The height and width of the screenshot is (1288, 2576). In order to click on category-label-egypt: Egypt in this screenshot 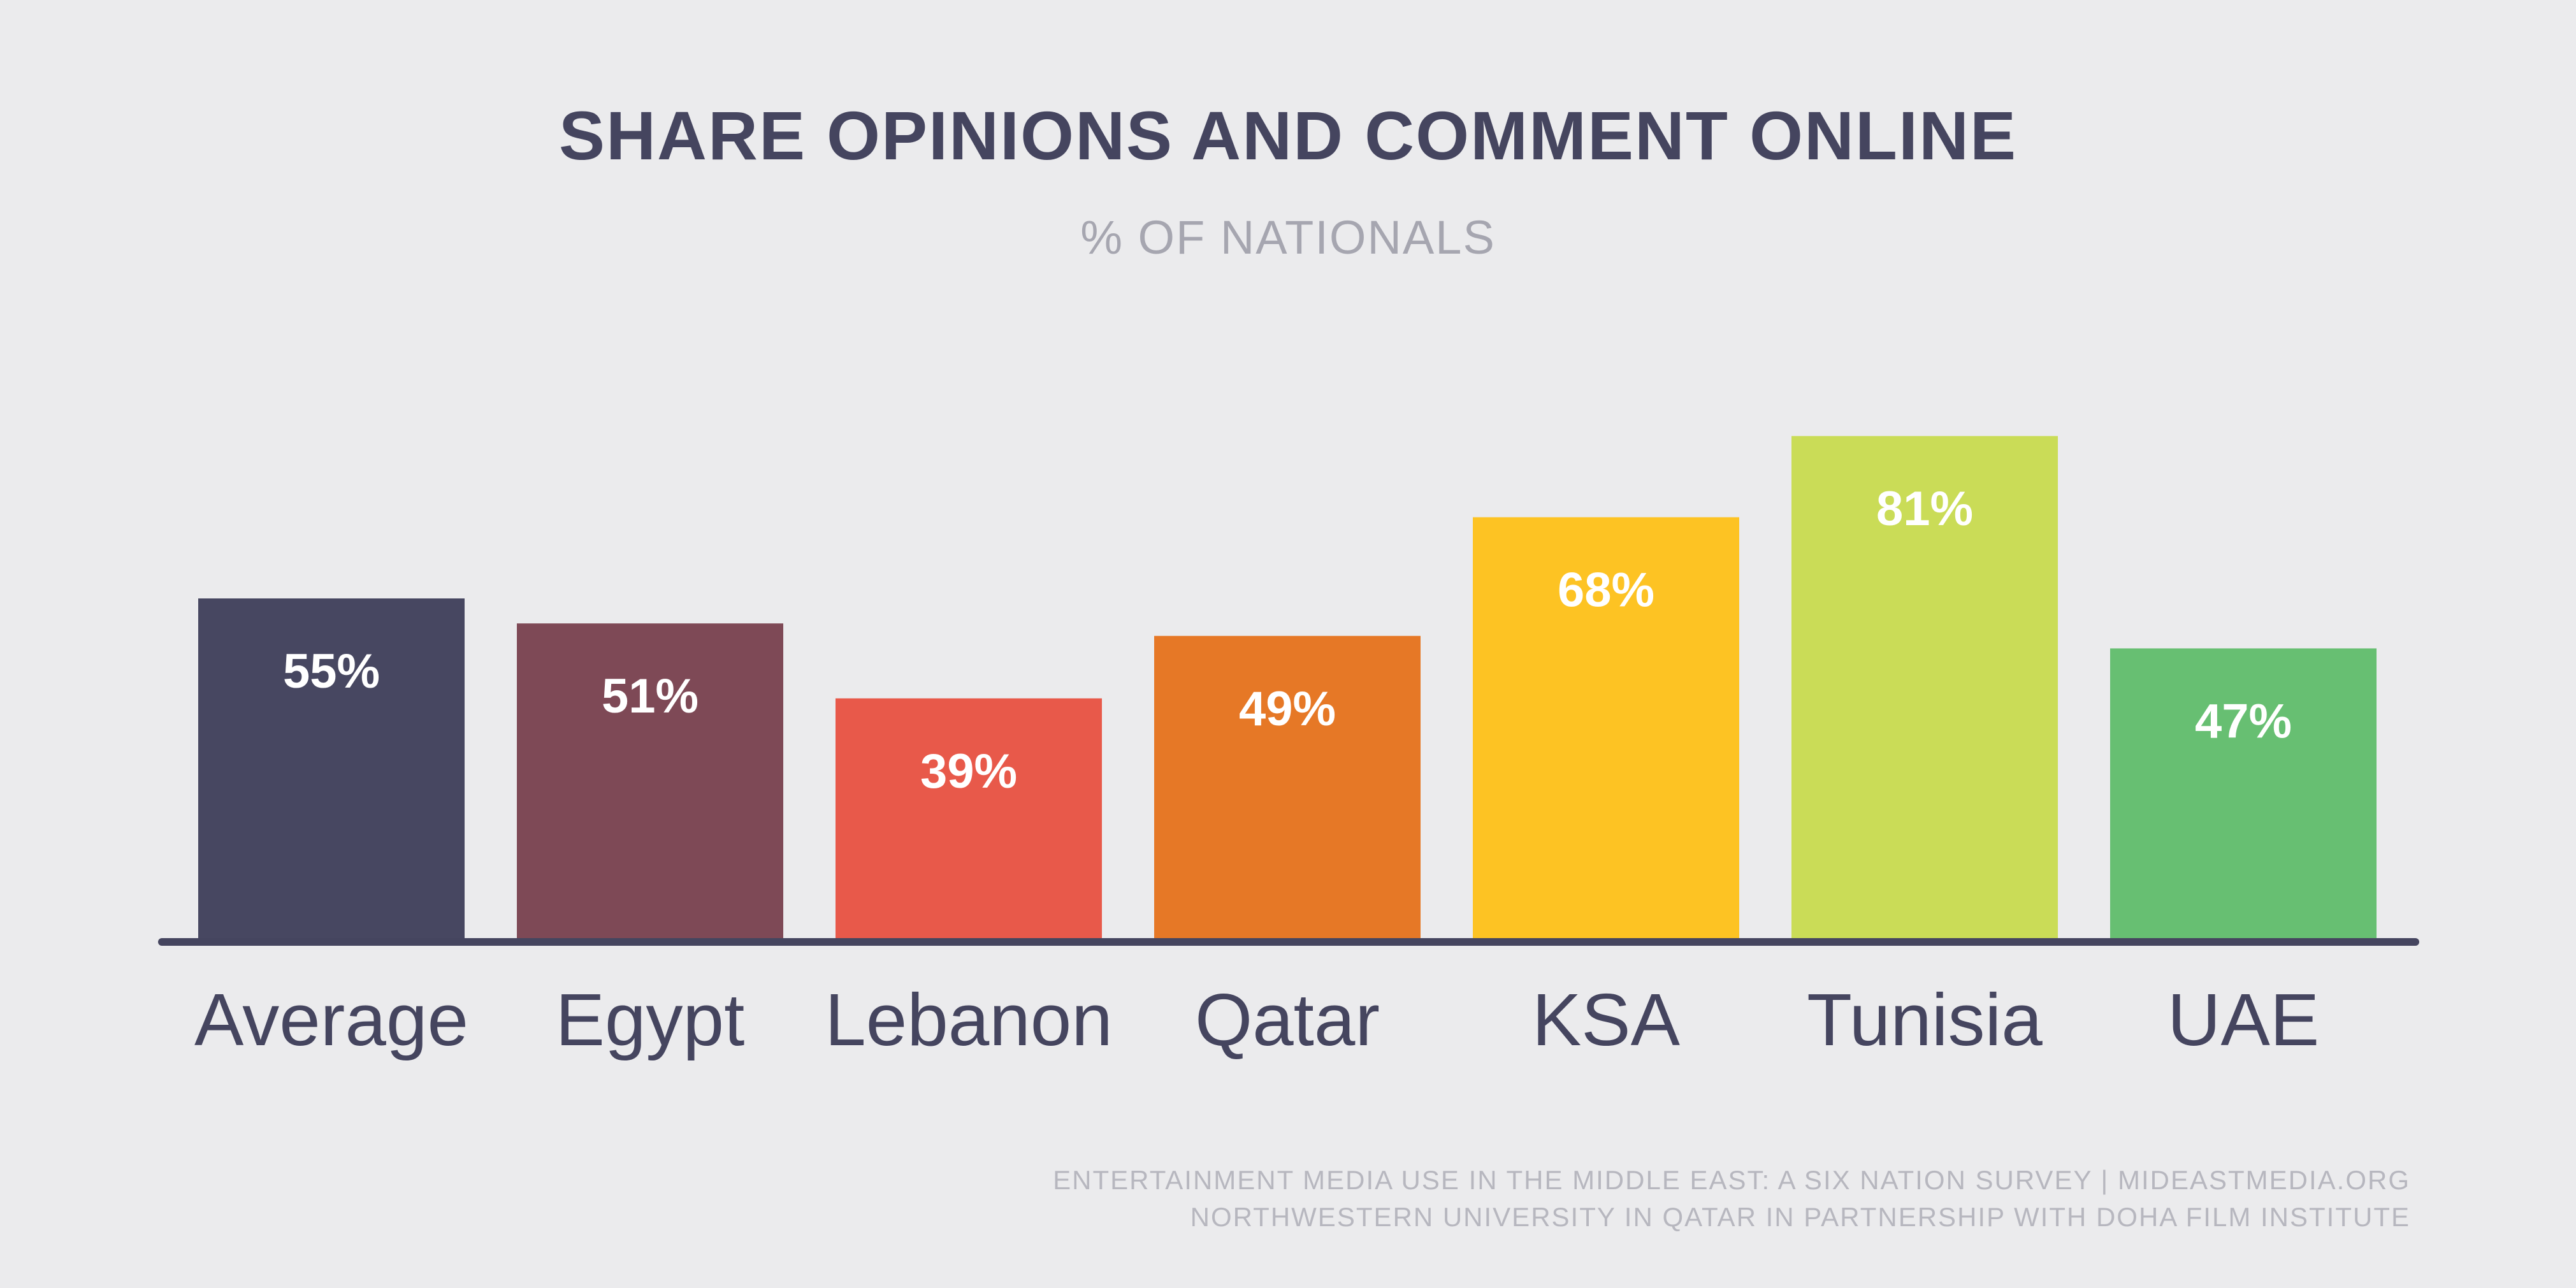, I will do `click(650, 1019)`.